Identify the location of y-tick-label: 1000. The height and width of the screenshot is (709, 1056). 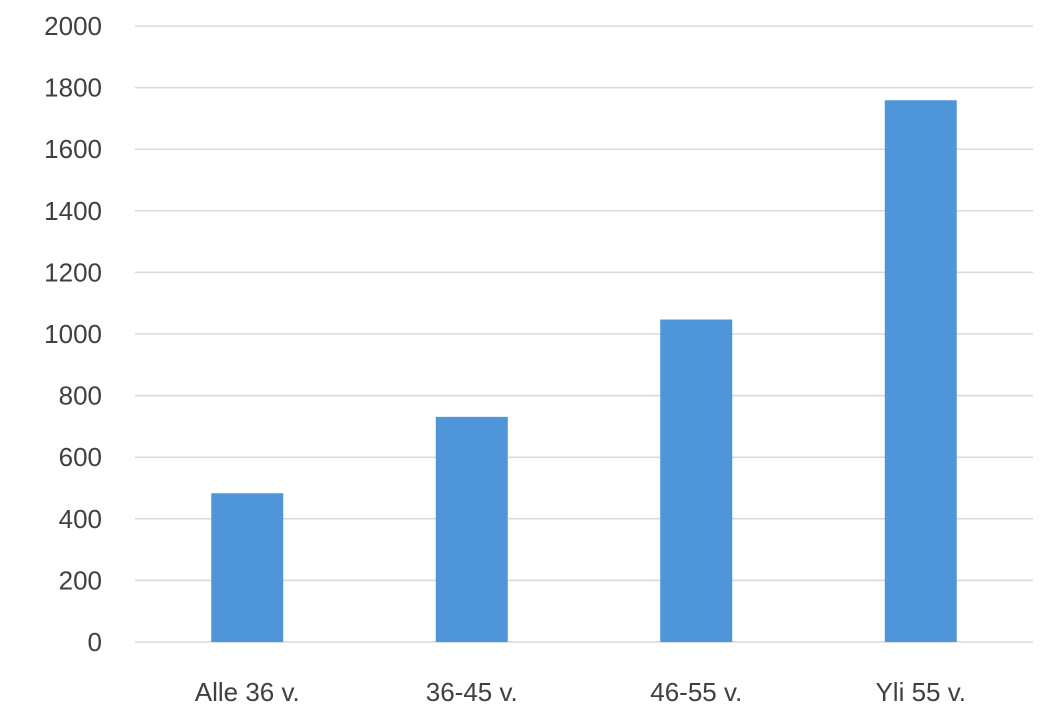
(73, 334).